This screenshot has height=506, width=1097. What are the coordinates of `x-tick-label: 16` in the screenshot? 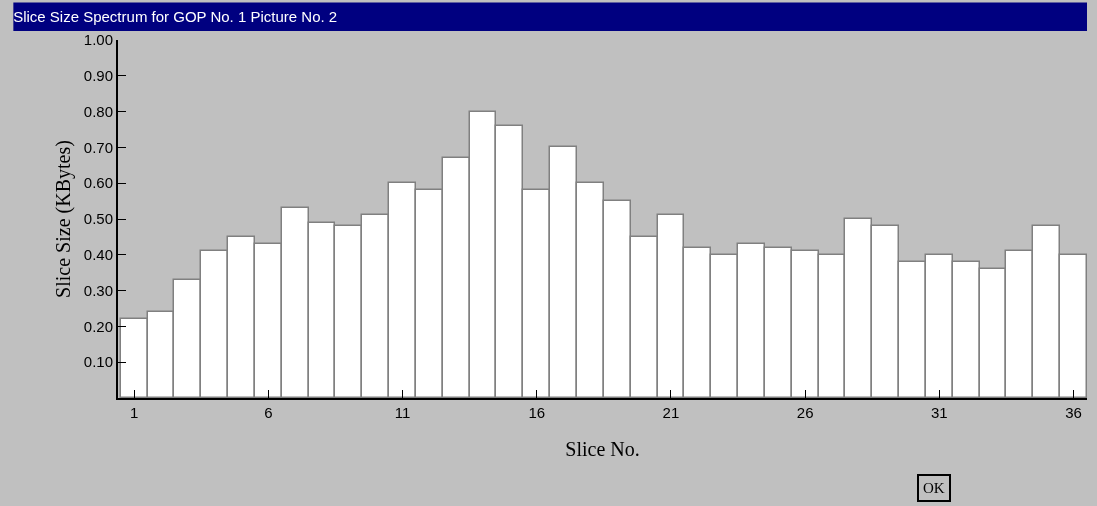 It's located at (537, 412).